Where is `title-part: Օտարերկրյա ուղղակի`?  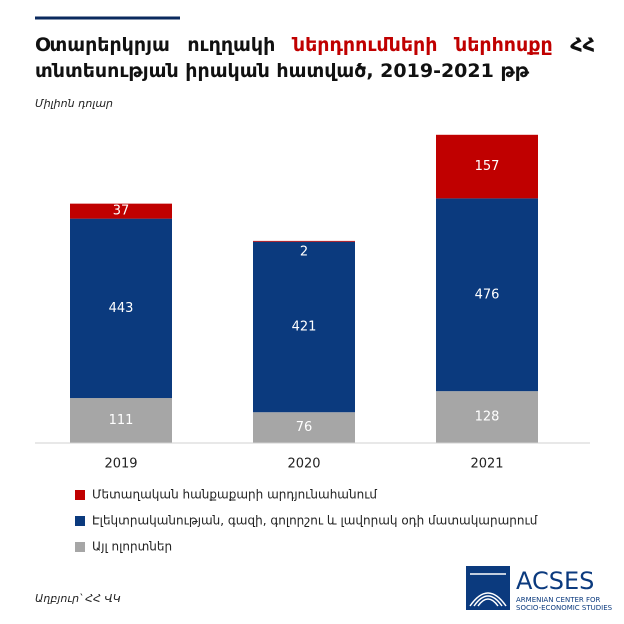
title-part: Օտարերկրյա ուղղակի is located at coordinates (155, 45).